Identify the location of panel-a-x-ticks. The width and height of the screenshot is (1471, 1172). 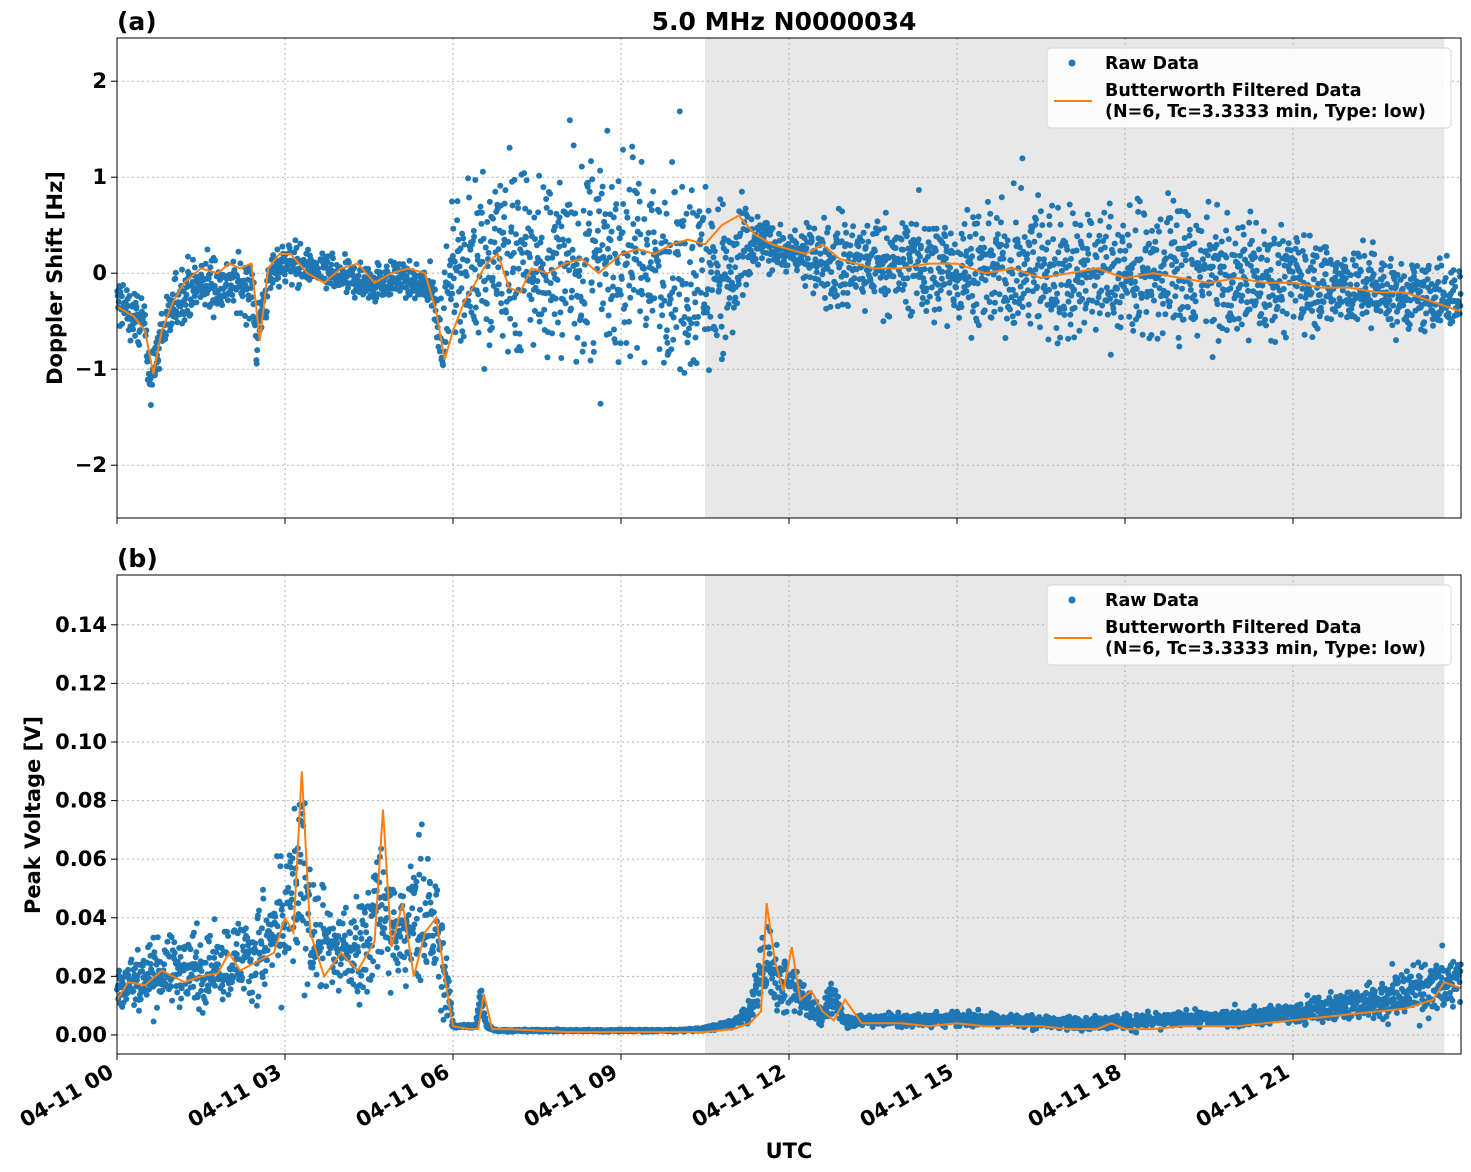
(705, 521).